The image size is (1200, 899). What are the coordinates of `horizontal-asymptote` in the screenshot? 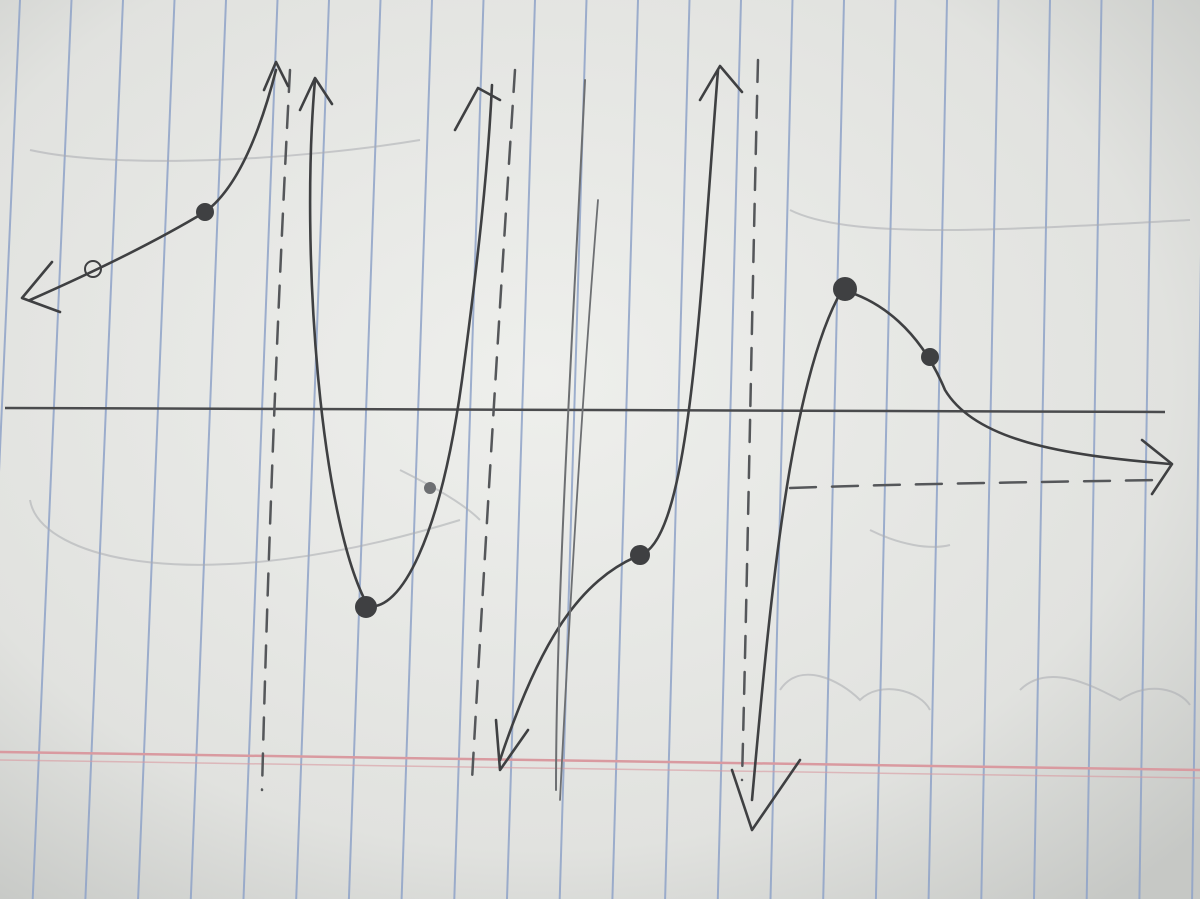 It's located at (975, 484).